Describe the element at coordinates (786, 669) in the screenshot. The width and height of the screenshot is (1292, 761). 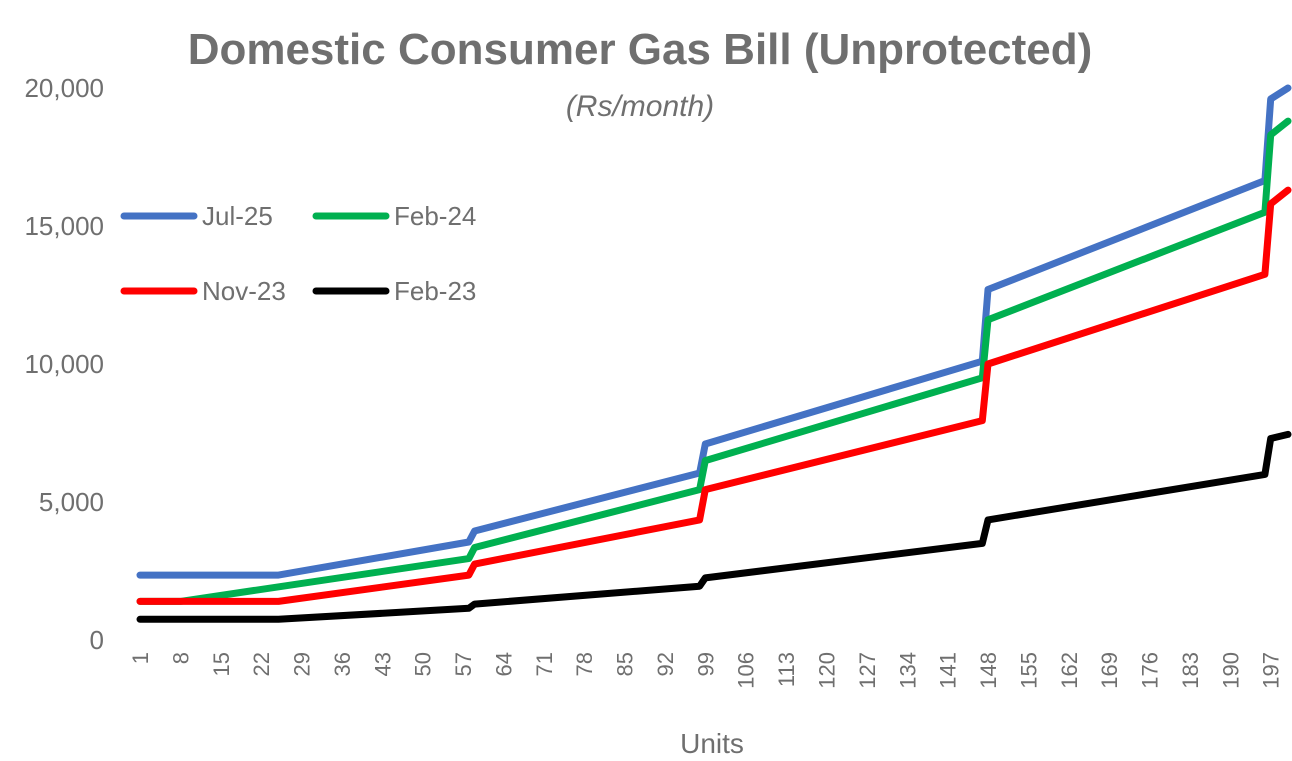
I see `x-tick-label: 113` at that location.